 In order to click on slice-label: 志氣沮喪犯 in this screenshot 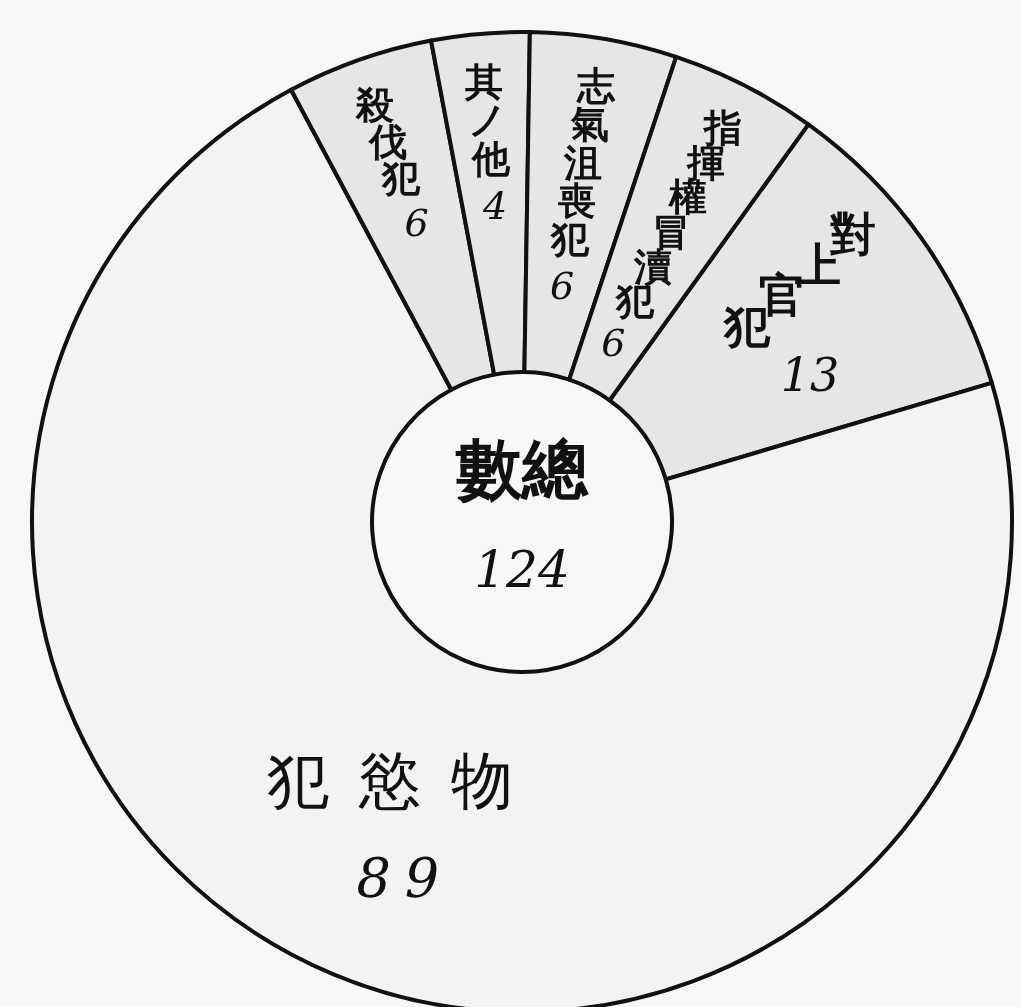, I will do `click(583, 161)`.